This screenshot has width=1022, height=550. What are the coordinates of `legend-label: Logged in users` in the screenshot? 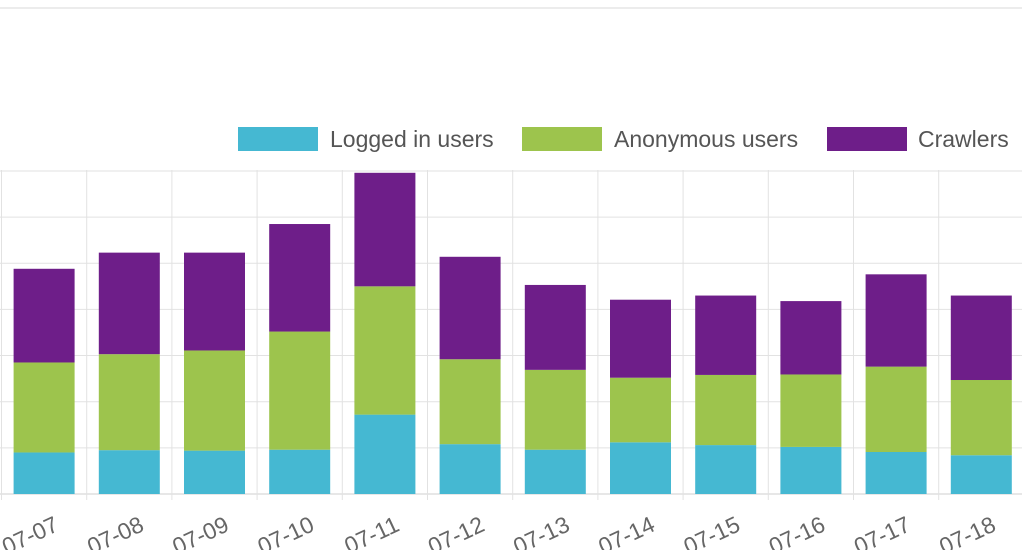 It's located at (412, 139).